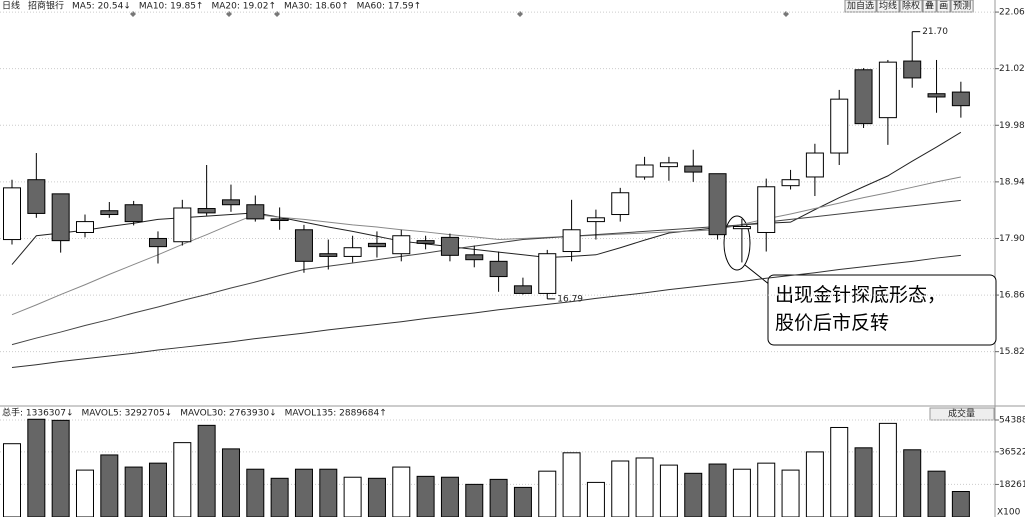 The height and width of the screenshot is (517, 1025). What do you see at coordinates (1012, 296) in the screenshot?
I see `y-tick-label: 16.86` at bounding box center [1012, 296].